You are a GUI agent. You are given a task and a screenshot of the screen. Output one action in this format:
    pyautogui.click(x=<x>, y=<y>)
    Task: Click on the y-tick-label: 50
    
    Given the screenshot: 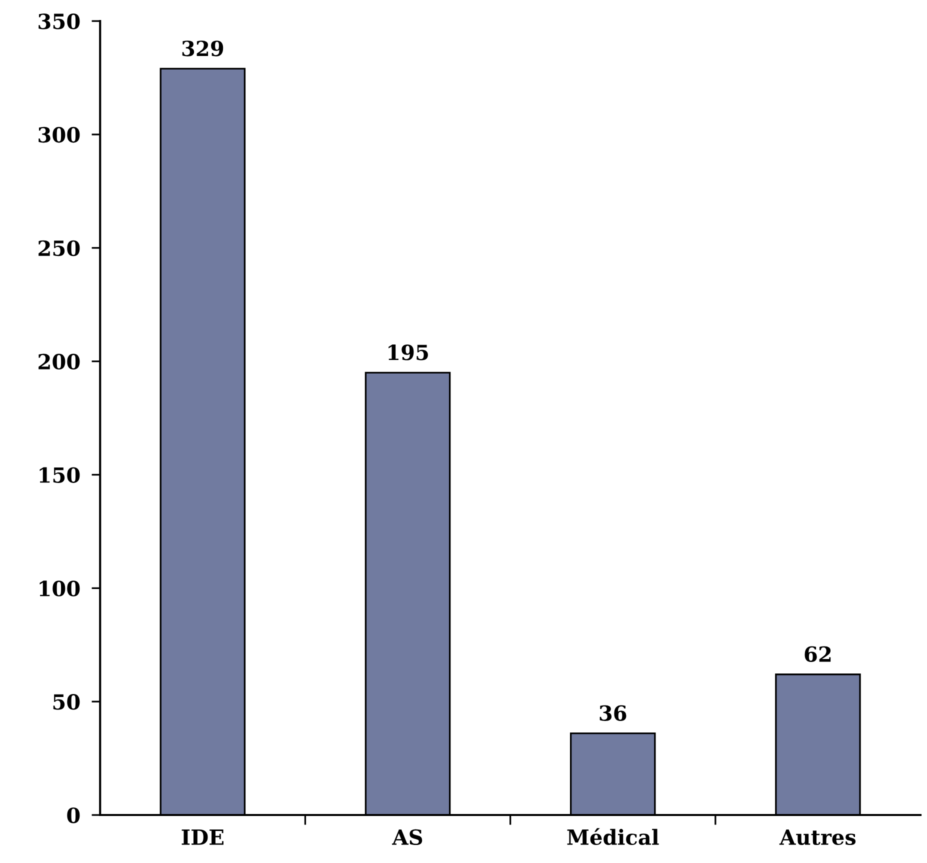 What is the action you would take?
    pyautogui.click(x=66, y=702)
    